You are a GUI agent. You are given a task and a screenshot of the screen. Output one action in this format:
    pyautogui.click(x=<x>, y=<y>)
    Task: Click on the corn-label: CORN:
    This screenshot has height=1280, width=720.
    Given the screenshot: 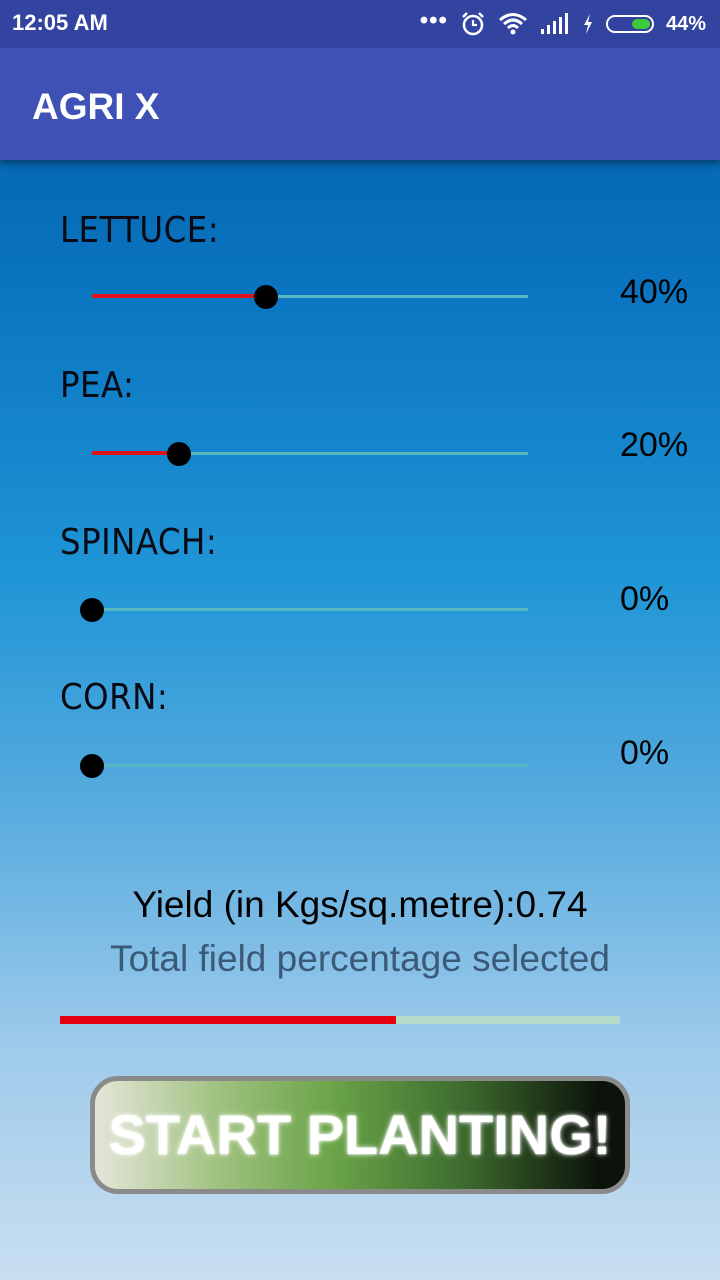 What is the action you would take?
    pyautogui.click(x=114, y=697)
    